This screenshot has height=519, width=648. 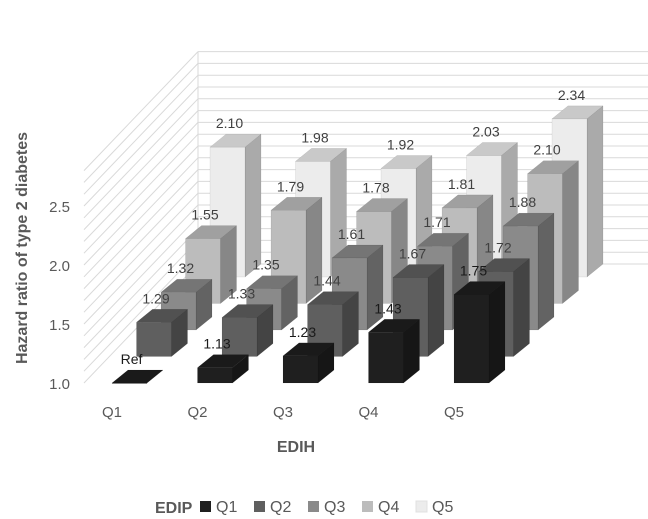 What do you see at coordinates (296, 447) in the screenshot?
I see `x-axis-label: EDIH` at bounding box center [296, 447].